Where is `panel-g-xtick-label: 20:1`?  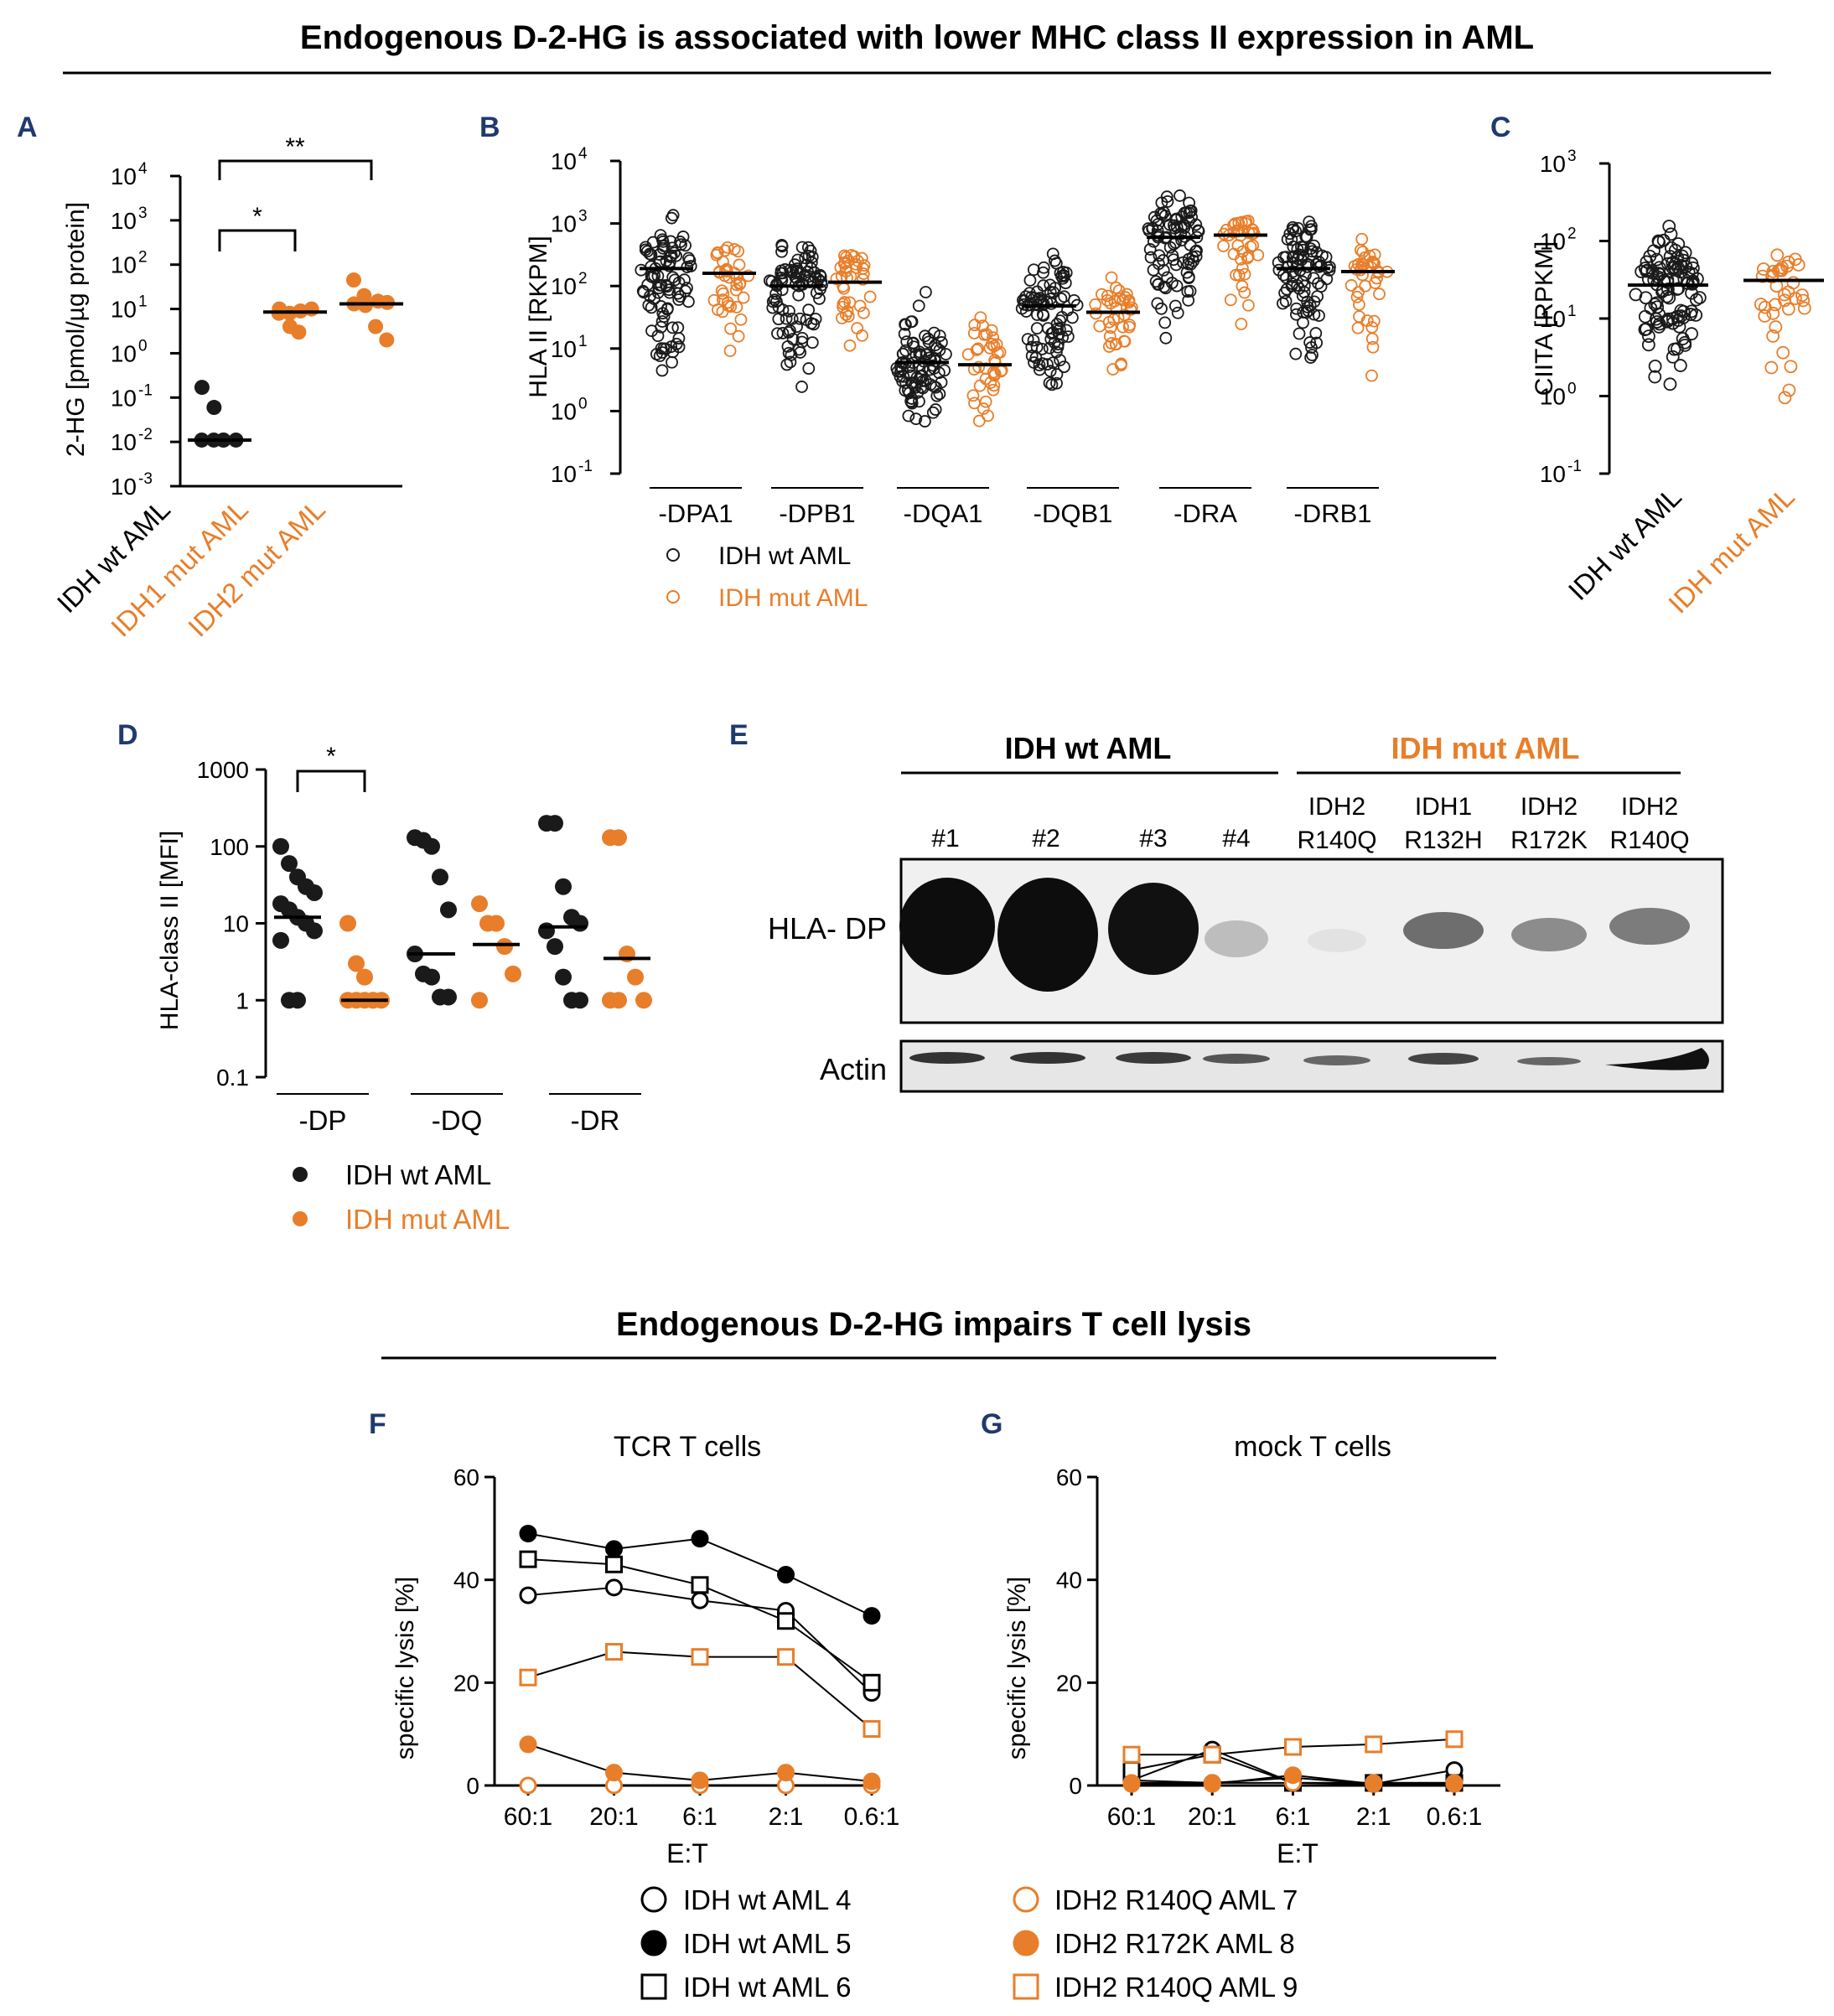 panel-g-xtick-label: 20:1 is located at coordinates (1212, 1817).